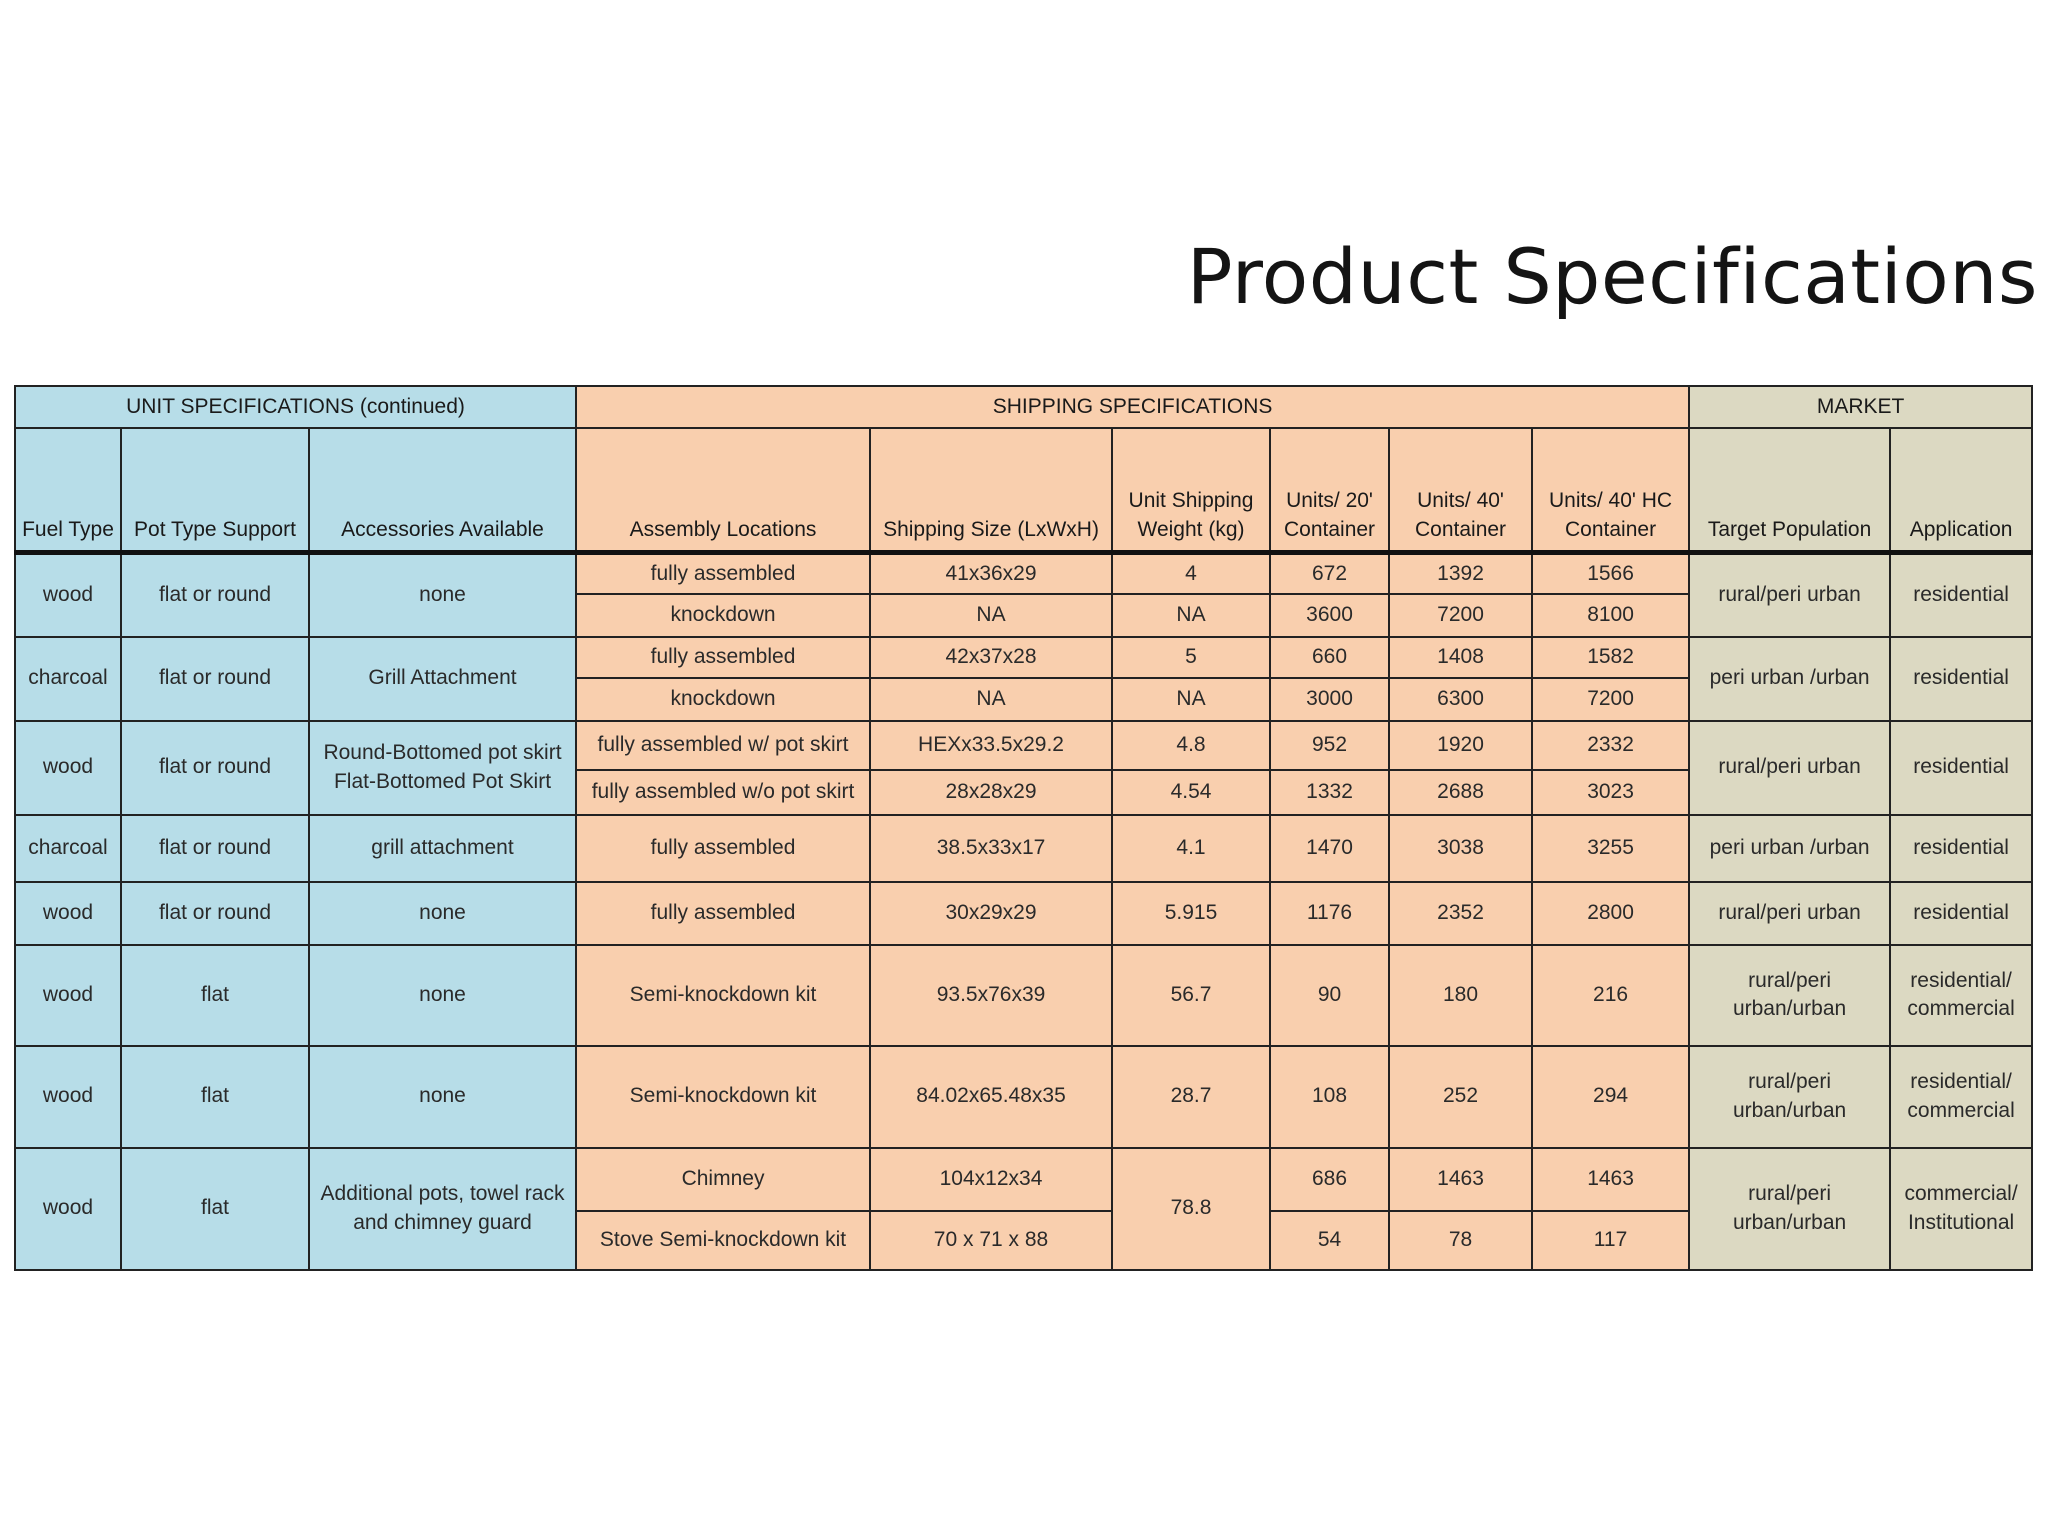 This screenshot has width=2048, height=1536. What do you see at coordinates (1461, 657) in the screenshot?
I see `cell-units-40: 1408` at bounding box center [1461, 657].